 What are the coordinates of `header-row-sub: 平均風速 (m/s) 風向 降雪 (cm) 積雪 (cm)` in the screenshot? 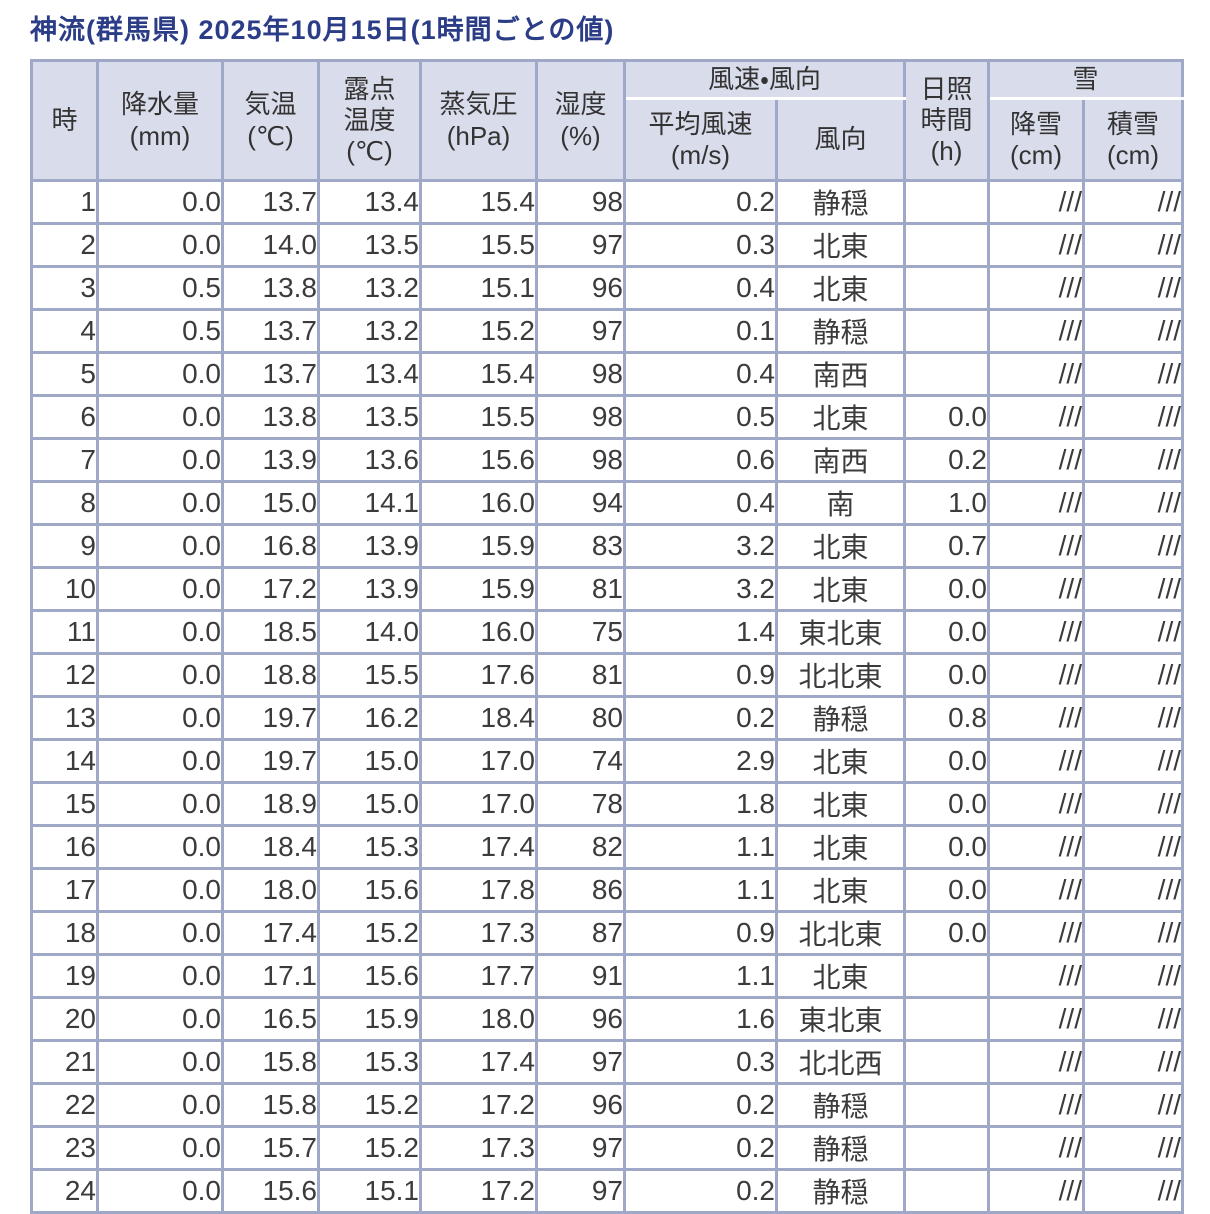 It's located at (608, 140).